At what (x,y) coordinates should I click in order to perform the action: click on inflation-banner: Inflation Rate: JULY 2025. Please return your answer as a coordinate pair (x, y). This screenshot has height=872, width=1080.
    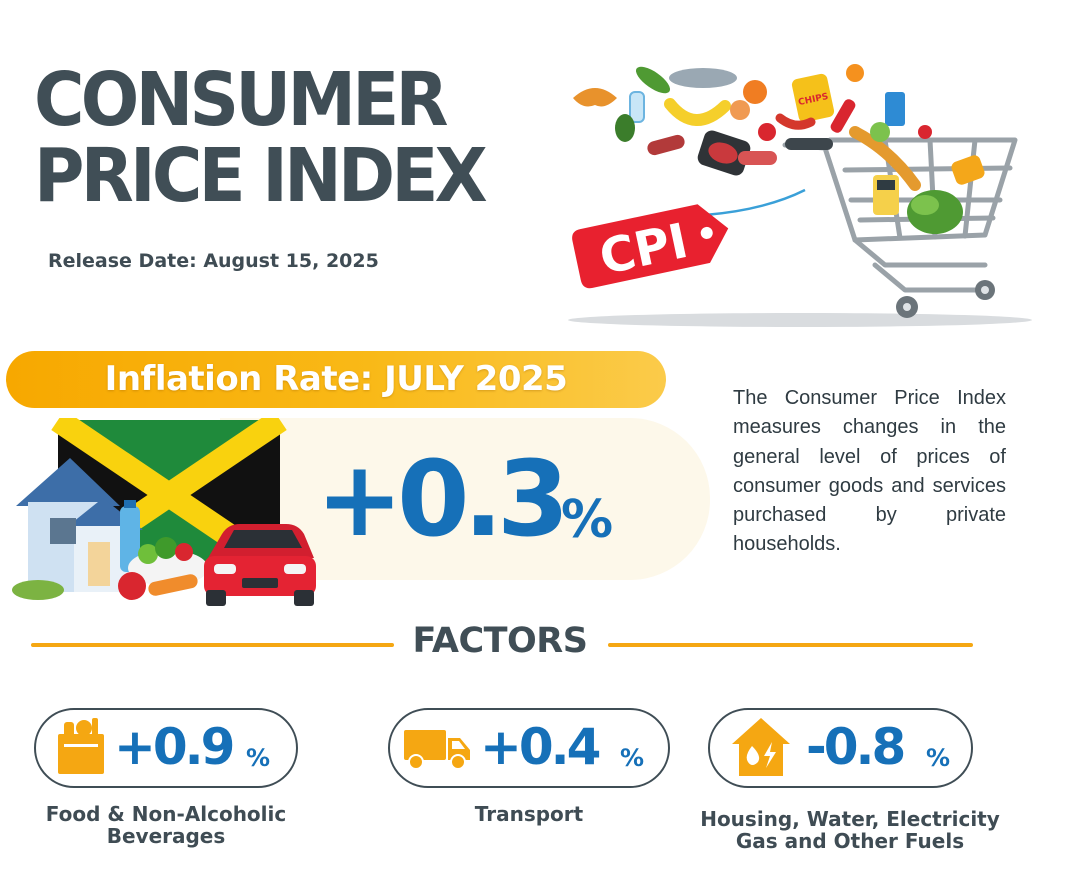
    Looking at the image, I should click on (336, 379).